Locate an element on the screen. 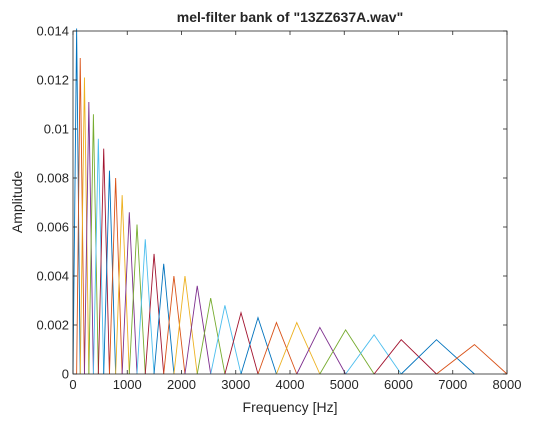  x-tick-label: 3000 is located at coordinates (235, 384).